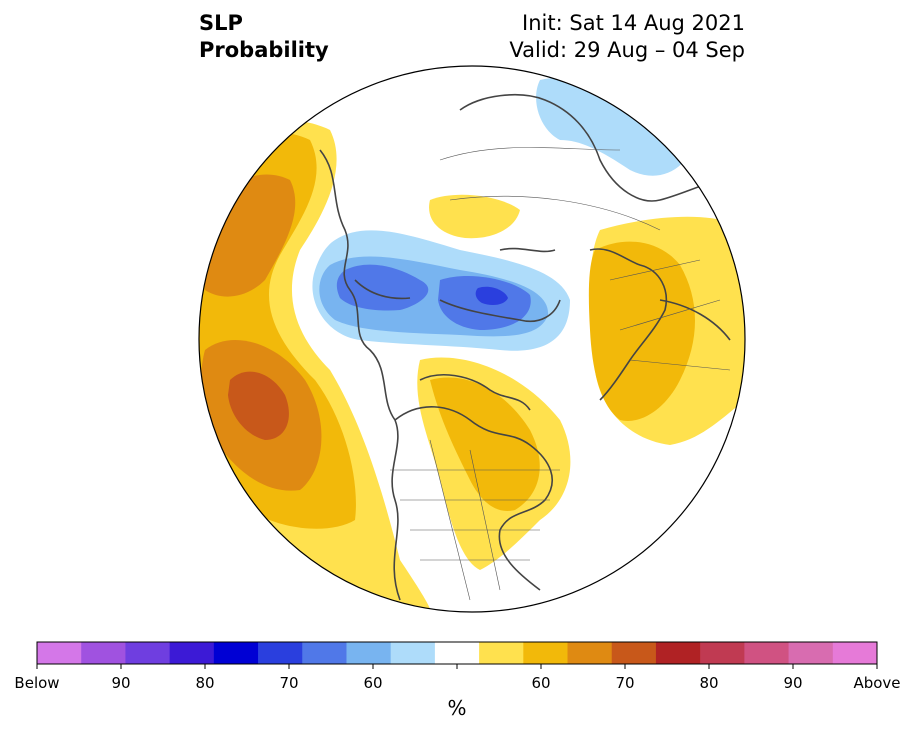 The width and height of the screenshot is (915, 732). Describe the element at coordinates (205, 683) in the screenshot. I see `colorbar-label-below-80: 80` at that location.